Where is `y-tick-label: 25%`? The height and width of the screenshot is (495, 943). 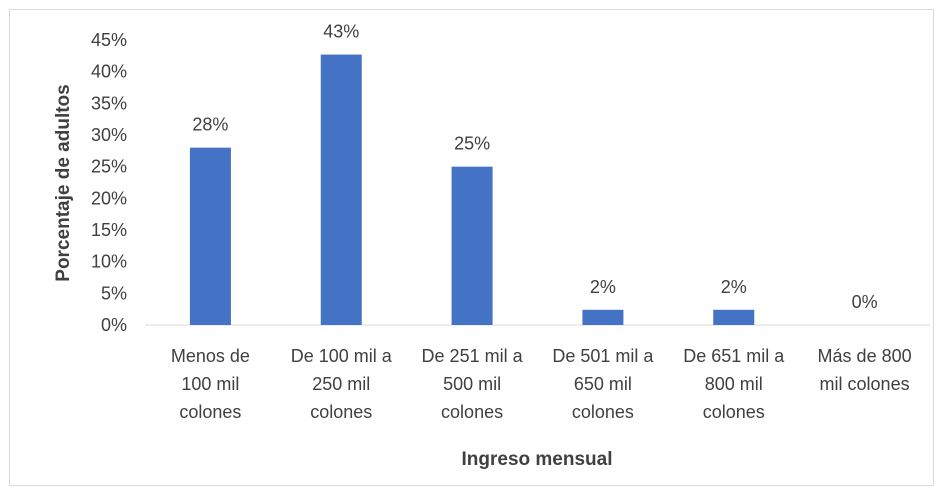
y-tick-label: 25% is located at coordinates (109, 167).